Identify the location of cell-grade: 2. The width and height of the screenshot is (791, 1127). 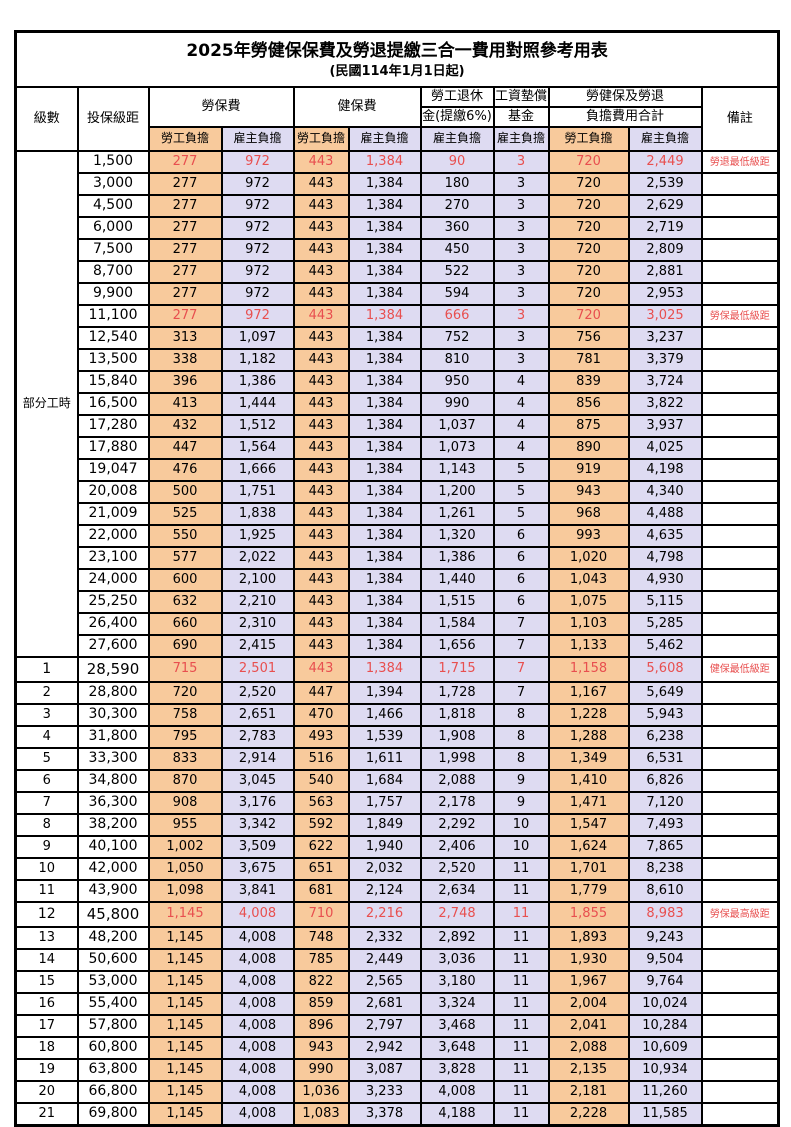
(46, 693).